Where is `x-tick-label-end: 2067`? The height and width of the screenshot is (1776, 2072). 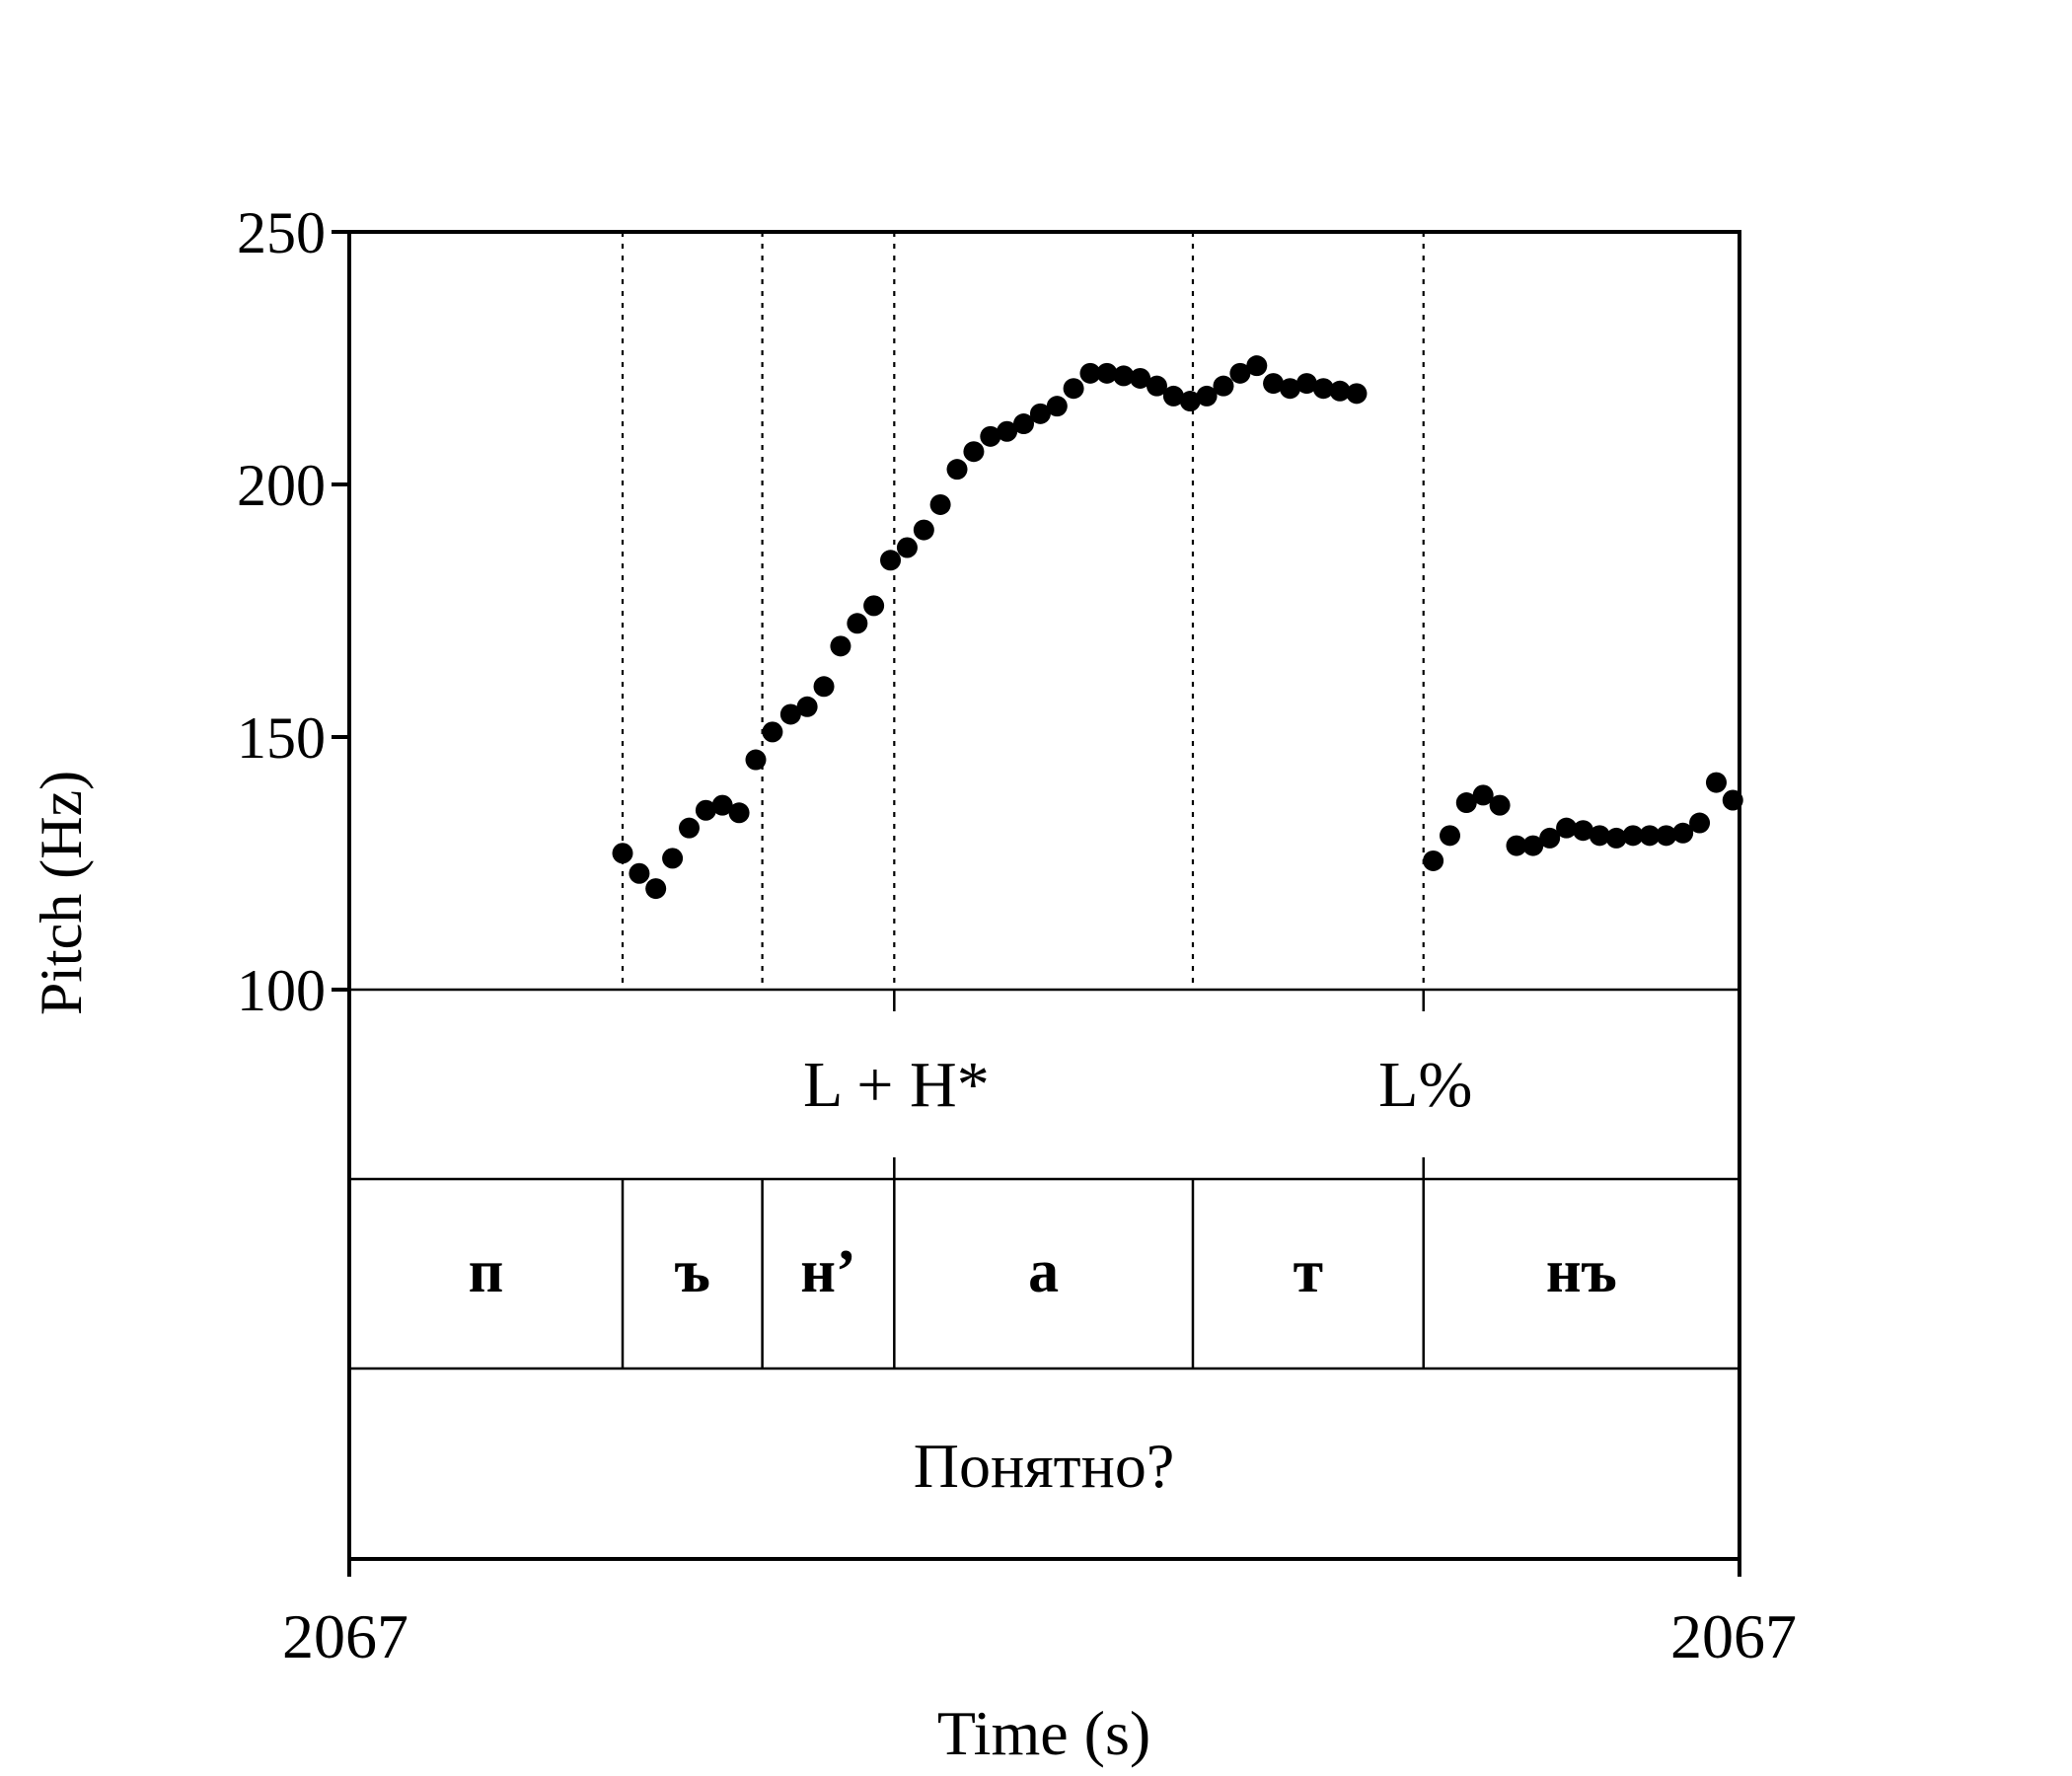
x-tick-label-end: 2067 is located at coordinates (1734, 1636).